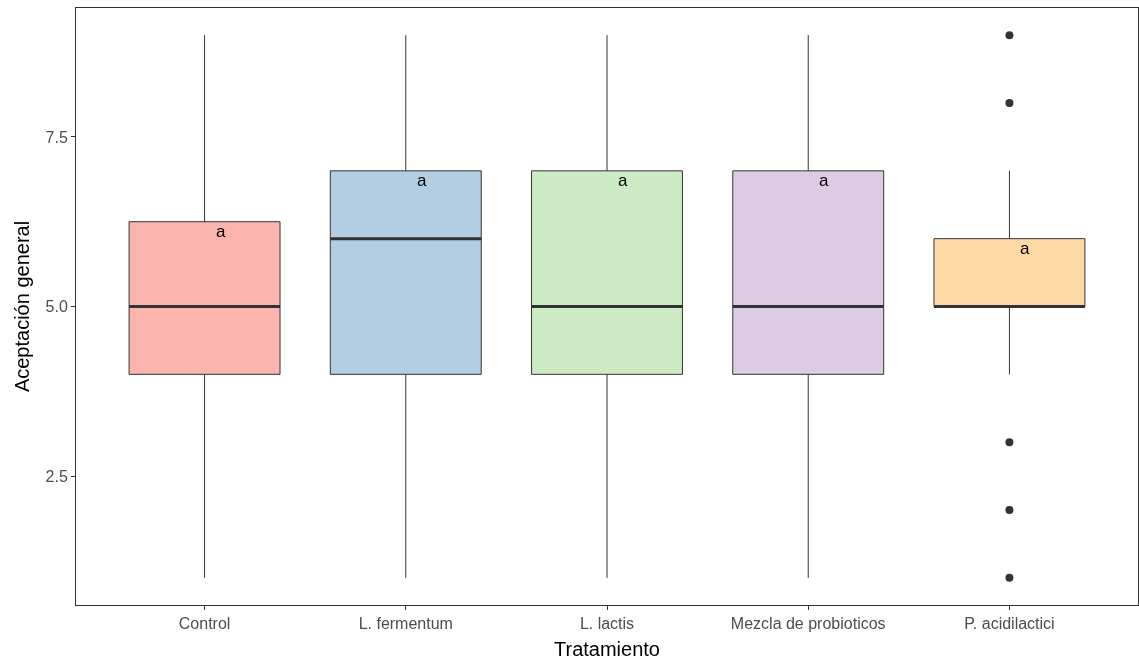 Image resolution: width=1139 pixels, height=669 pixels. What do you see at coordinates (607, 648) in the screenshot?
I see `x-axis-title: Tratamiento` at bounding box center [607, 648].